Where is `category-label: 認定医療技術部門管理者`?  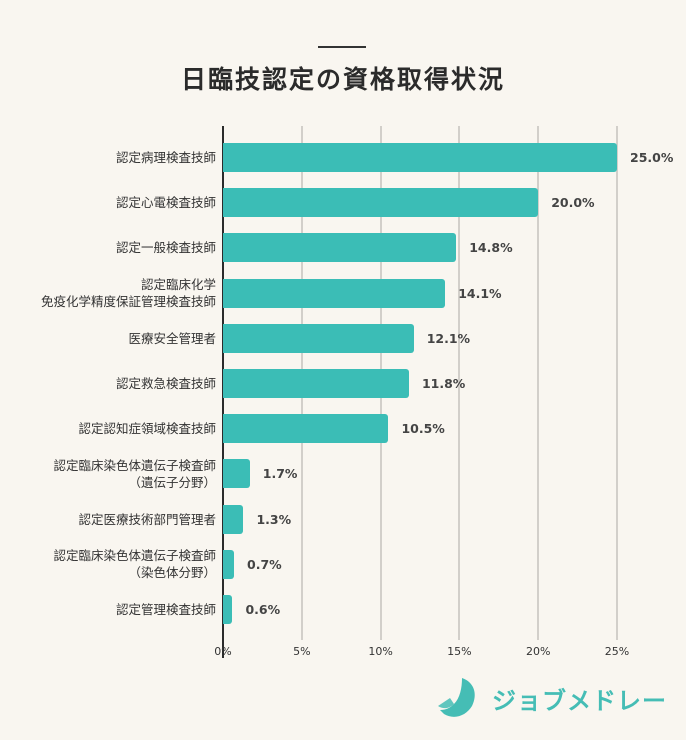
category-label: 認定医療技術部門管理者 is located at coordinates (147, 519).